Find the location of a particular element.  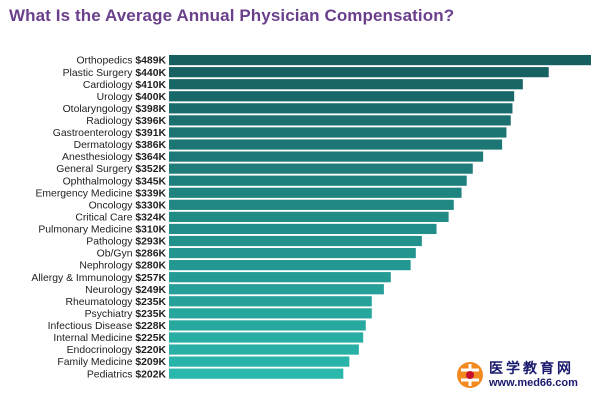

category-label: Nephrology $280K is located at coordinates (122, 266).